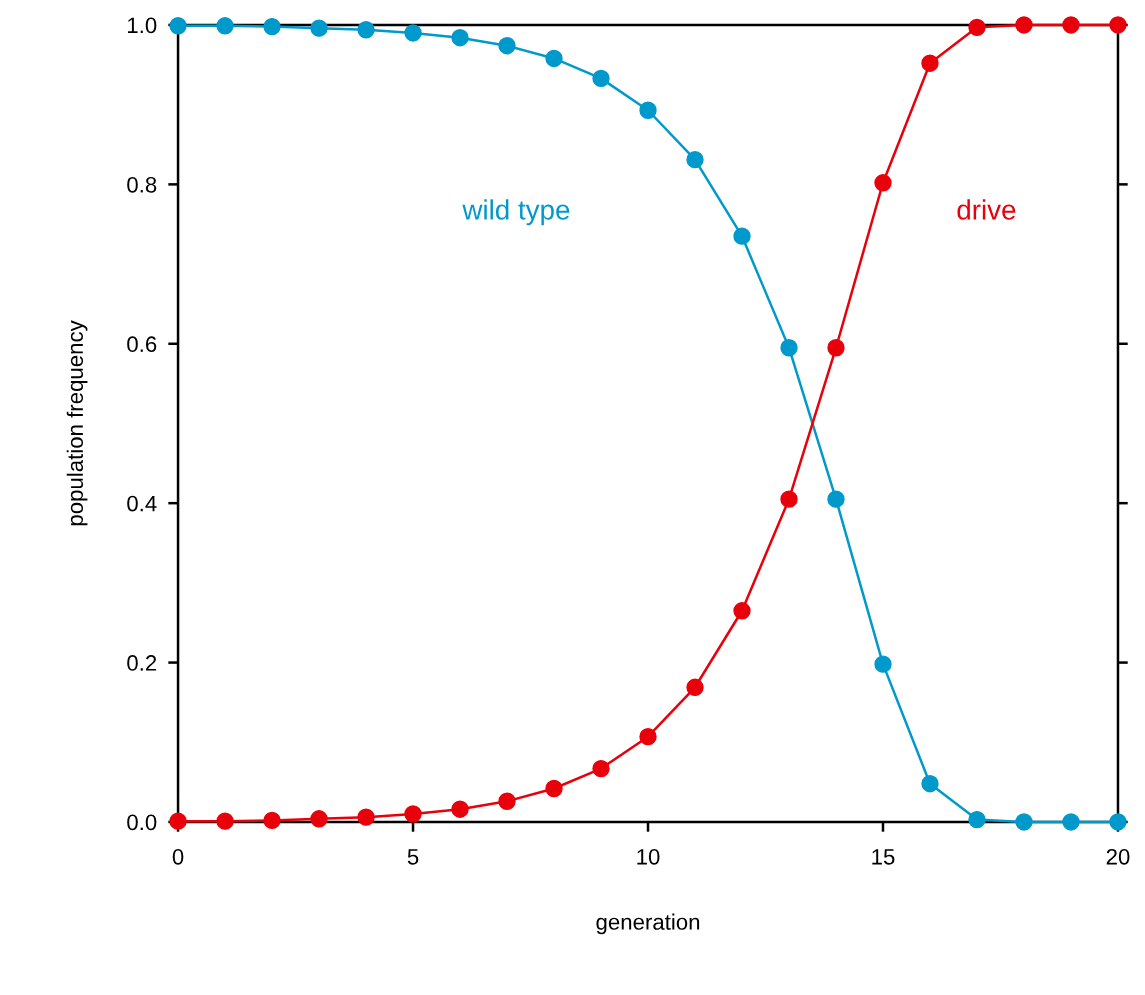 The height and width of the screenshot is (995, 1145). Describe the element at coordinates (883, 857) in the screenshot. I see `x-tick-label: 15` at that location.